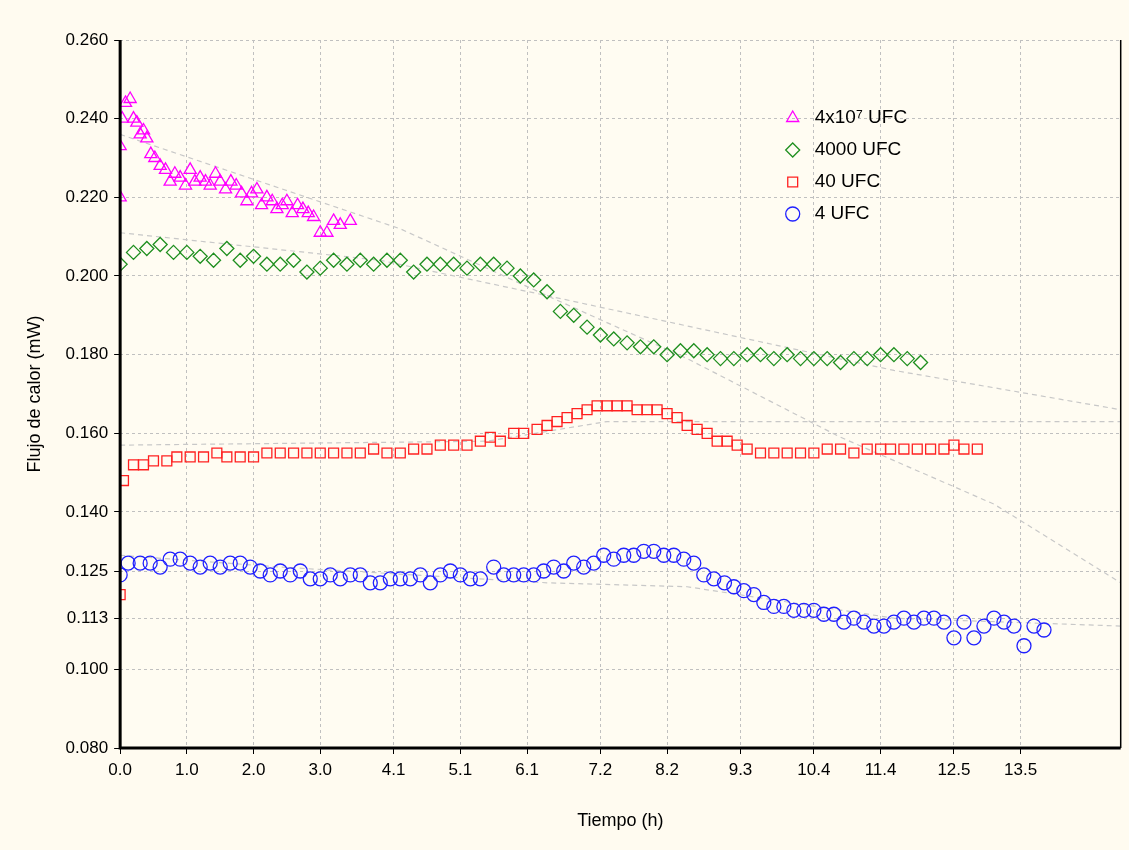  I want to click on y-tick-label: 0.080, so click(87, 747).